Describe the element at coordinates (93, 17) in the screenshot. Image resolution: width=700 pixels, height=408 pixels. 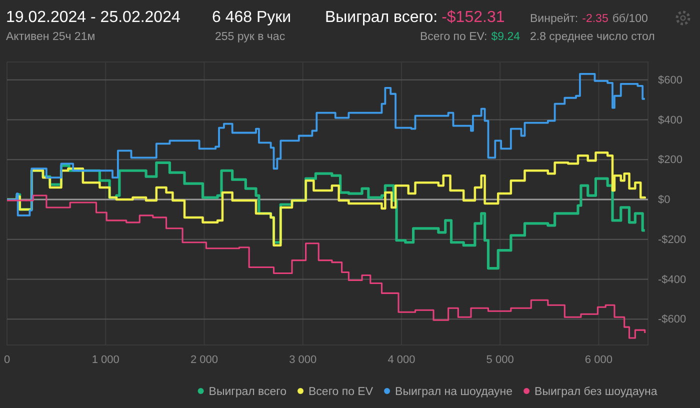
I see `chart-title: 19.02.2024 - 25.02.2024` at that location.